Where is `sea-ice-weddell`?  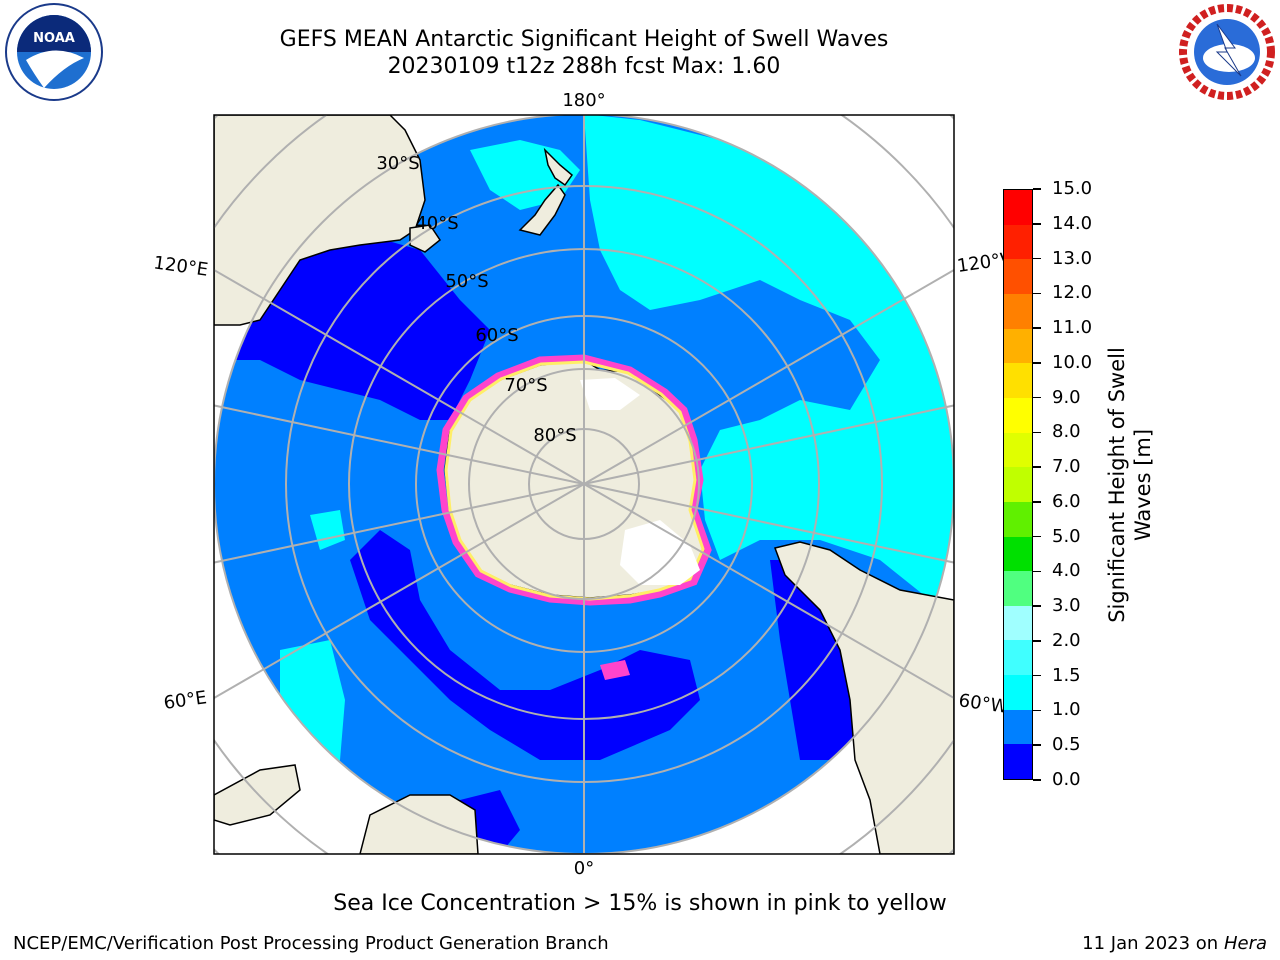 sea-ice-weddell is located at coordinates (660, 552).